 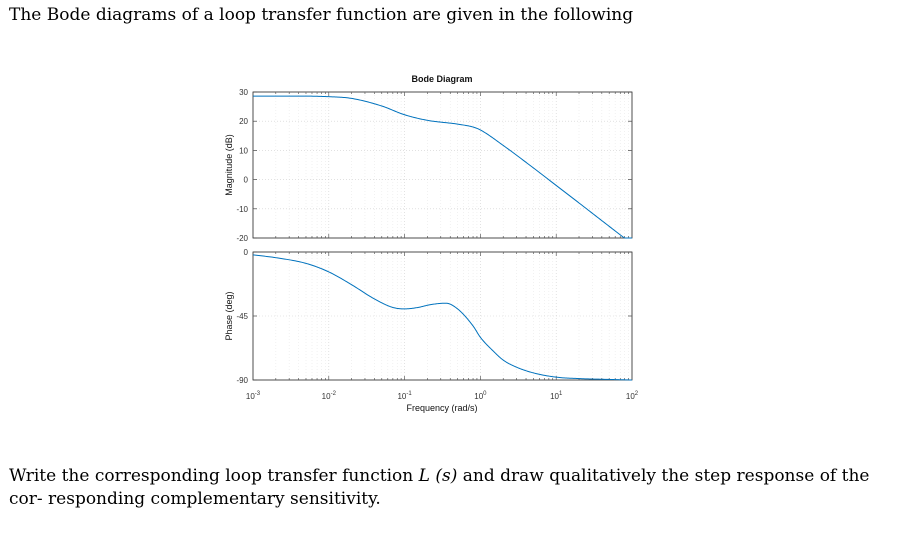 What do you see at coordinates (229, 315) in the screenshot?
I see `phase-axis-label: Phase (deg)` at bounding box center [229, 315].